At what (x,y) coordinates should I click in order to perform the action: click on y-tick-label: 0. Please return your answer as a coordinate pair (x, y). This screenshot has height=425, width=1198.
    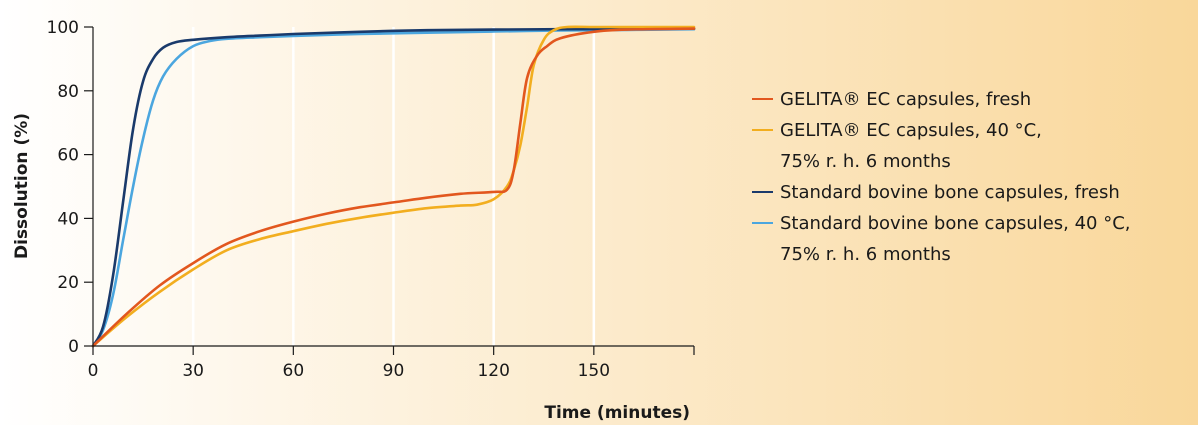
    Looking at the image, I should click on (73, 347).